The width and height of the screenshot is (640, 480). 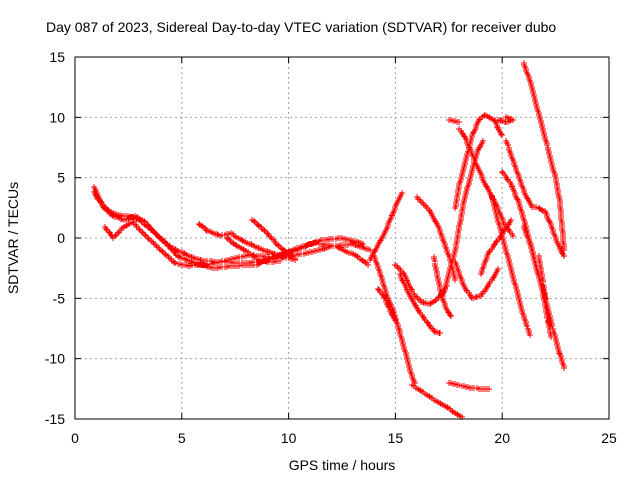 I want to click on x-tick-label: 15, so click(x=396, y=438).